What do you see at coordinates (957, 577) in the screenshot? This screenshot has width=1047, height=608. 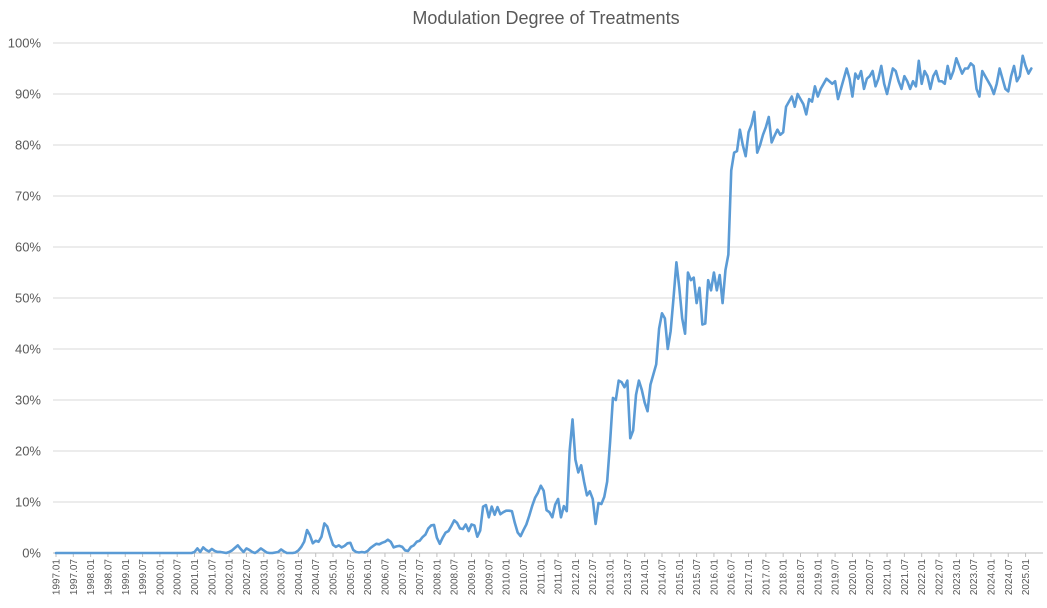 I see `x-tick-label: 2023.01` at bounding box center [957, 577].